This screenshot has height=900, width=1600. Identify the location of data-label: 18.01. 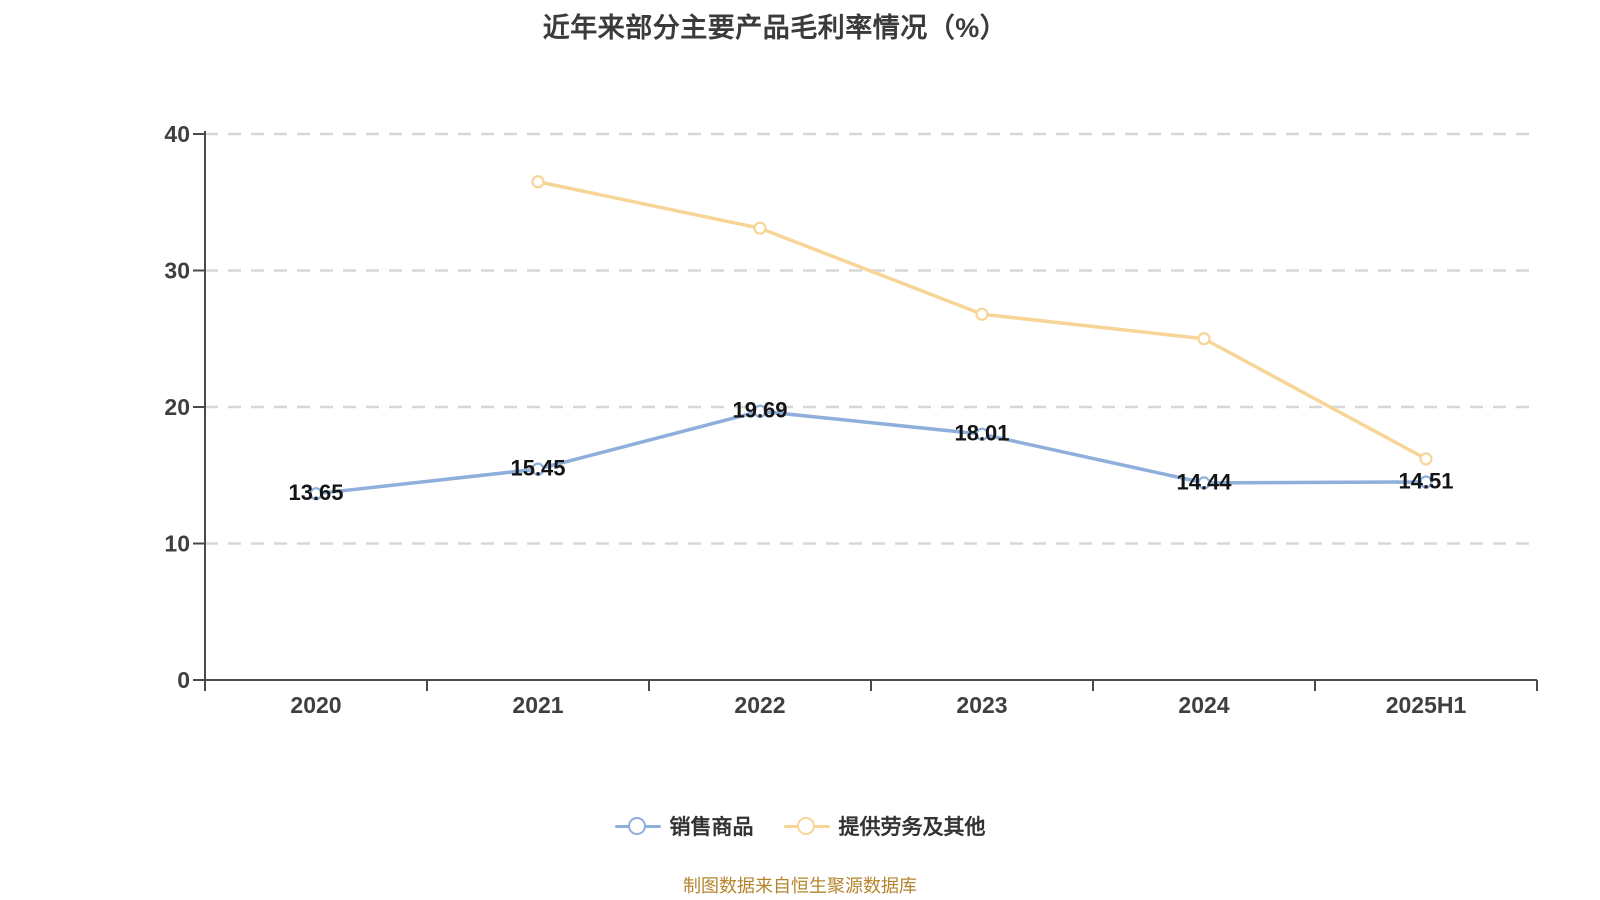
(981, 433).